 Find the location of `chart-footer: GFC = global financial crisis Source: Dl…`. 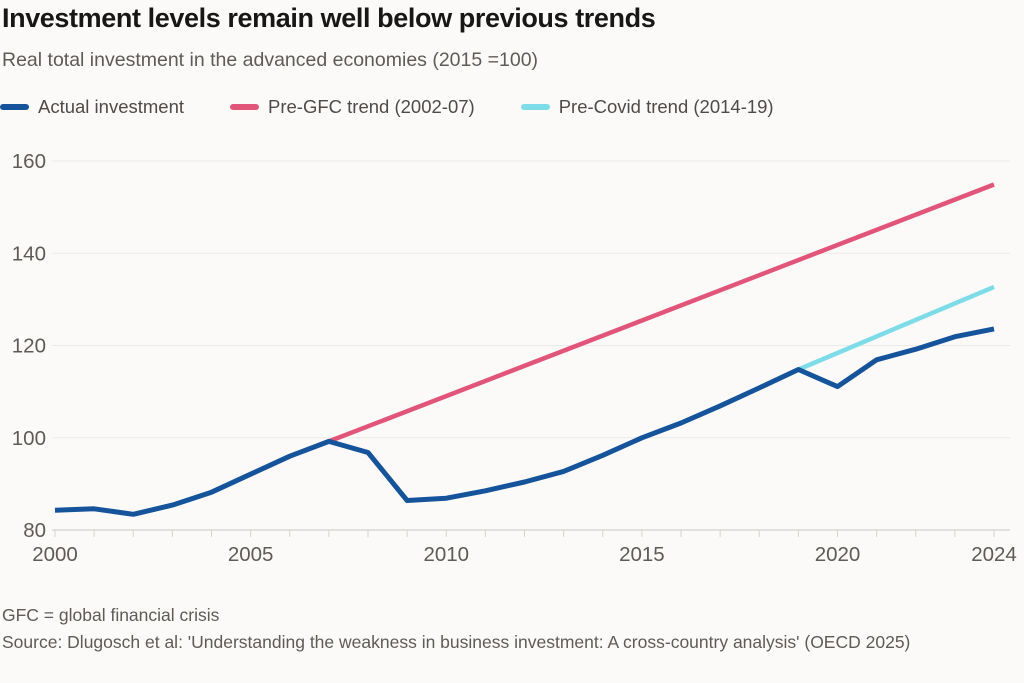

chart-footer: GFC = global financial crisis Source: Dl… is located at coordinates (510, 629).